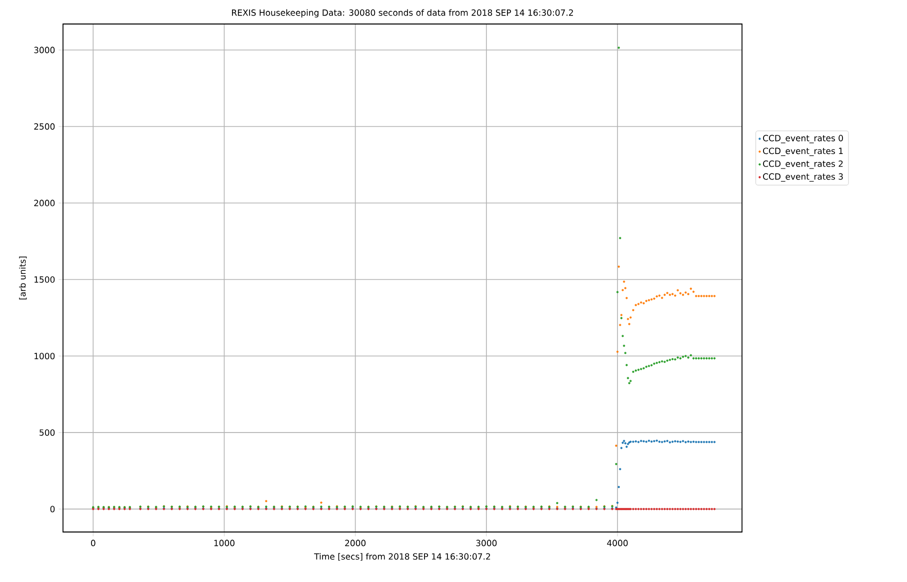  What do you see at coordinates (52, 509) in the screenshot?
I see `y-tick-label: 0` at bounding box center [52, 509].